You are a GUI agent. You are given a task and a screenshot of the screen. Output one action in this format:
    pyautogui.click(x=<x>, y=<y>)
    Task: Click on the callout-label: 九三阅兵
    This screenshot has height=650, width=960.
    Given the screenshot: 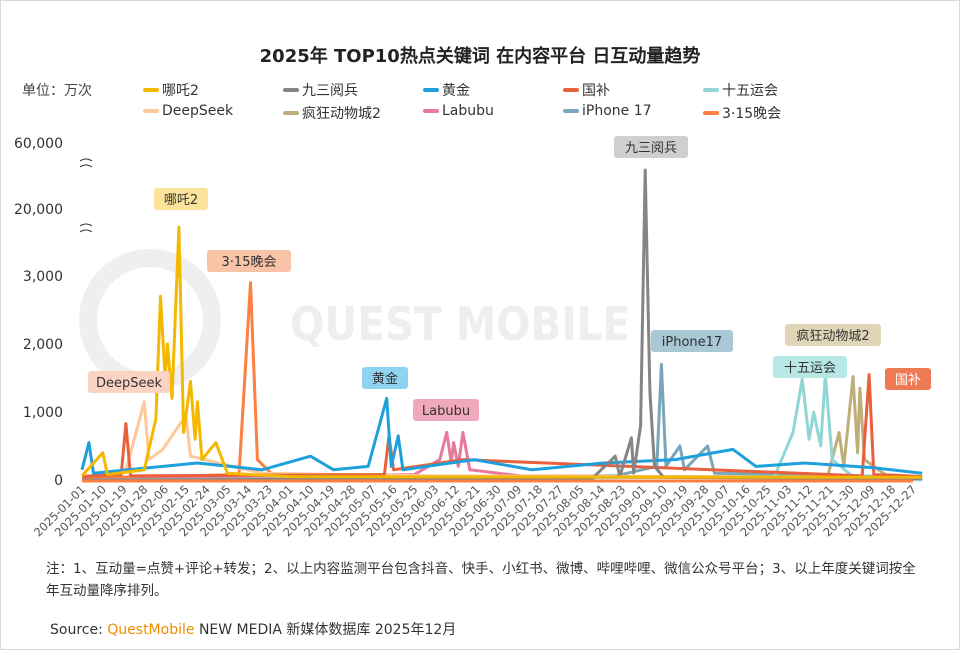 What is the action you would take?
    pyautogui.click(x=651, y=148)
    